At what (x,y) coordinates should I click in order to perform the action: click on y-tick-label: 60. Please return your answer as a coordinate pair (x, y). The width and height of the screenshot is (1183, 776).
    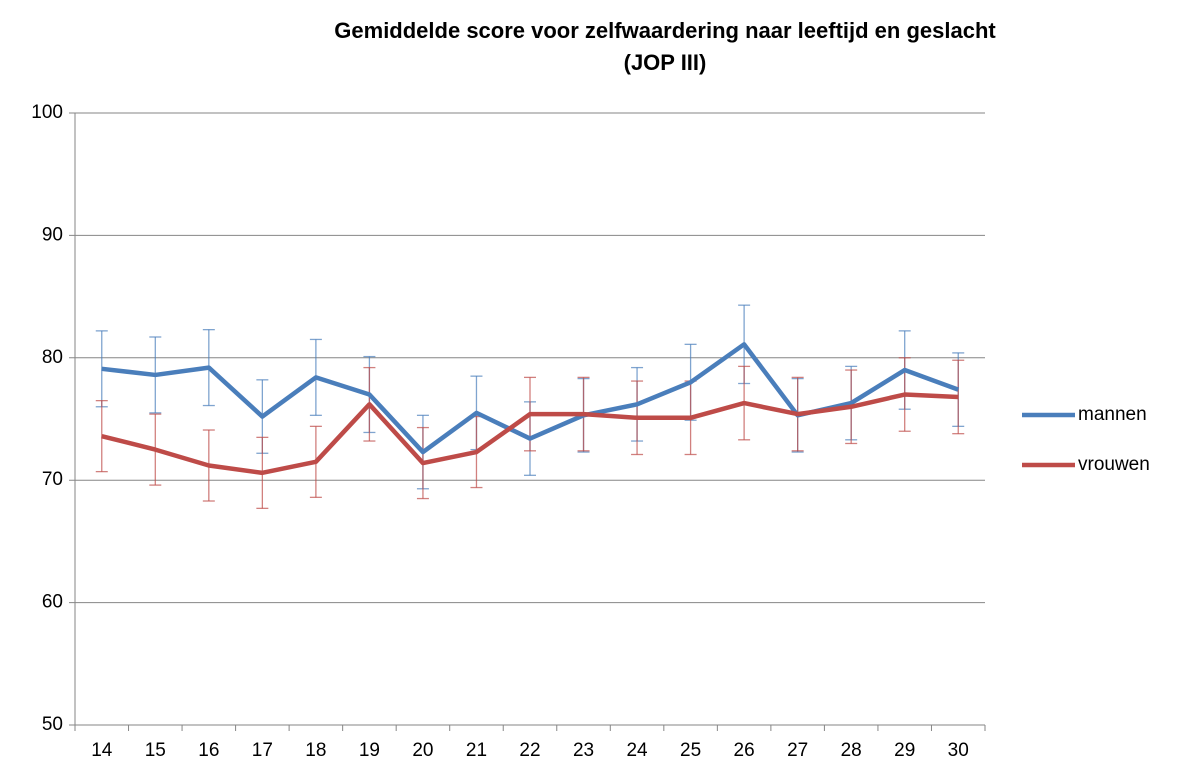
    Looking at the image, I should click on (52, 602).